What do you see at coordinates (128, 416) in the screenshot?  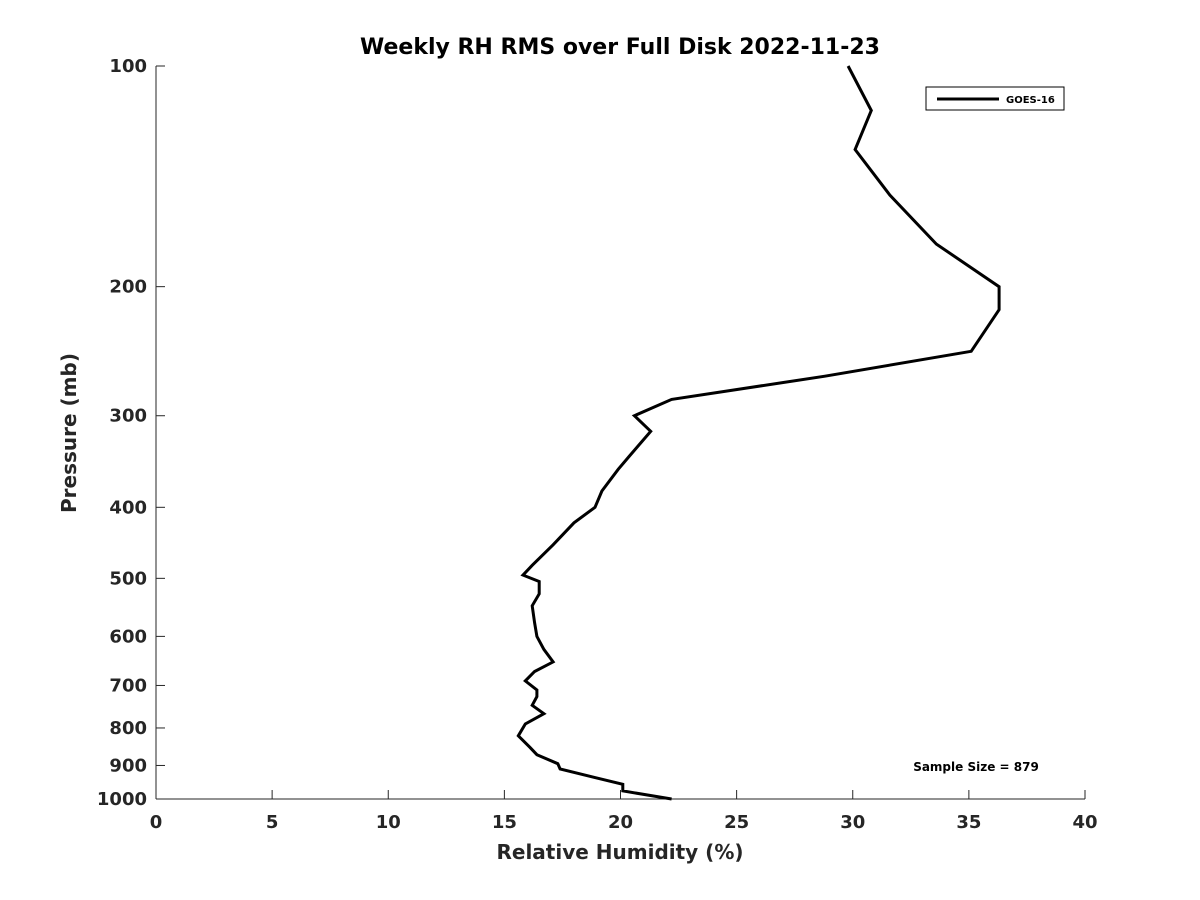 I see `y-tick-label: 300` at bounding box center [128, 416].